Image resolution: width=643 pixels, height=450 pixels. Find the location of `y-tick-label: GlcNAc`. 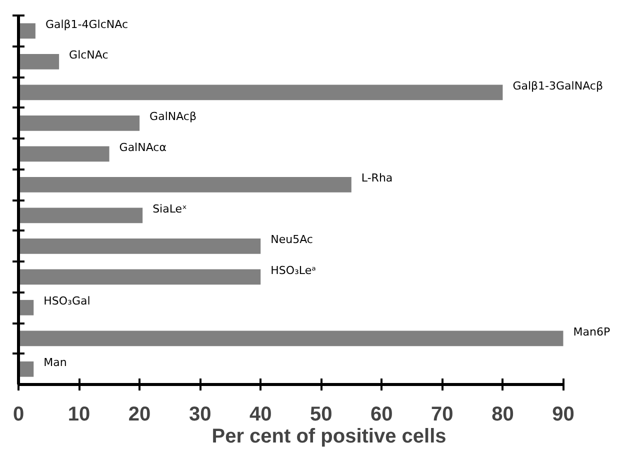

y-tick-label: GlcNAc is located at coordinates (88, 55).